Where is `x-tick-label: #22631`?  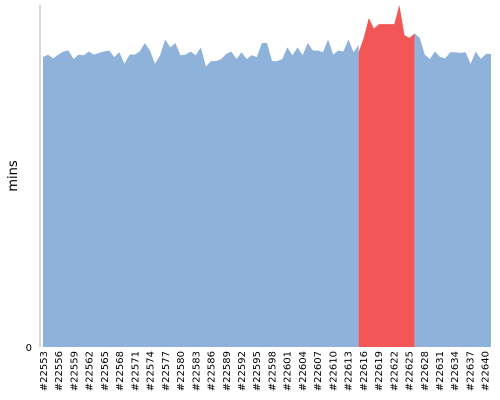 x-tick-label: #22631 is located at coordinates (440, 371).